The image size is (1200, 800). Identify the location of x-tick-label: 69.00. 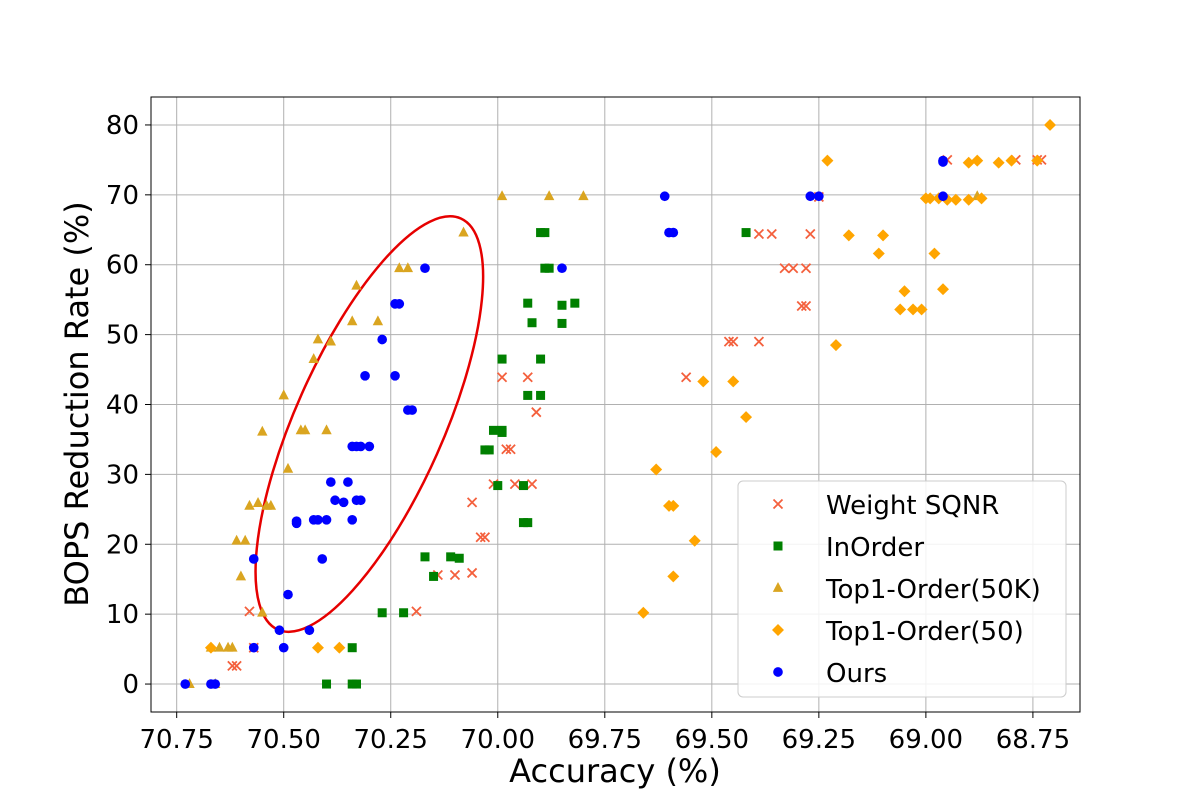
(926, 740).